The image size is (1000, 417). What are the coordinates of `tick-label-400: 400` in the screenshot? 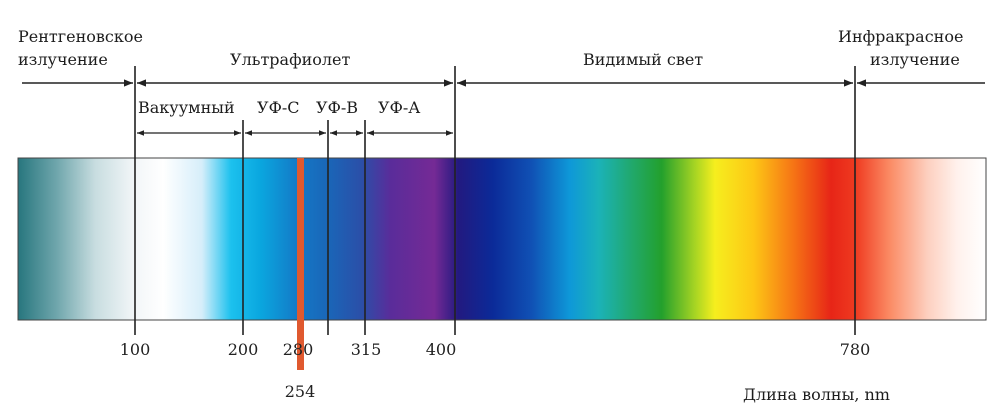 It's located at (441, 349).